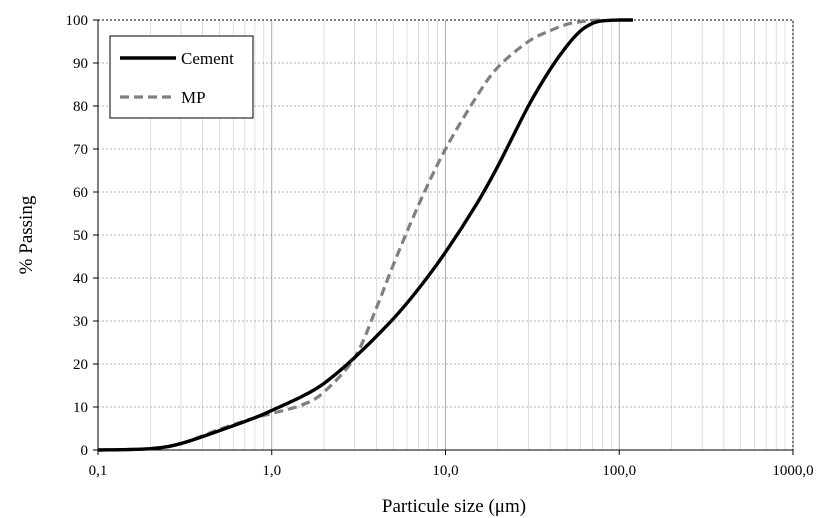  I want to click on y-tick-label: 50, so click(80, 236).